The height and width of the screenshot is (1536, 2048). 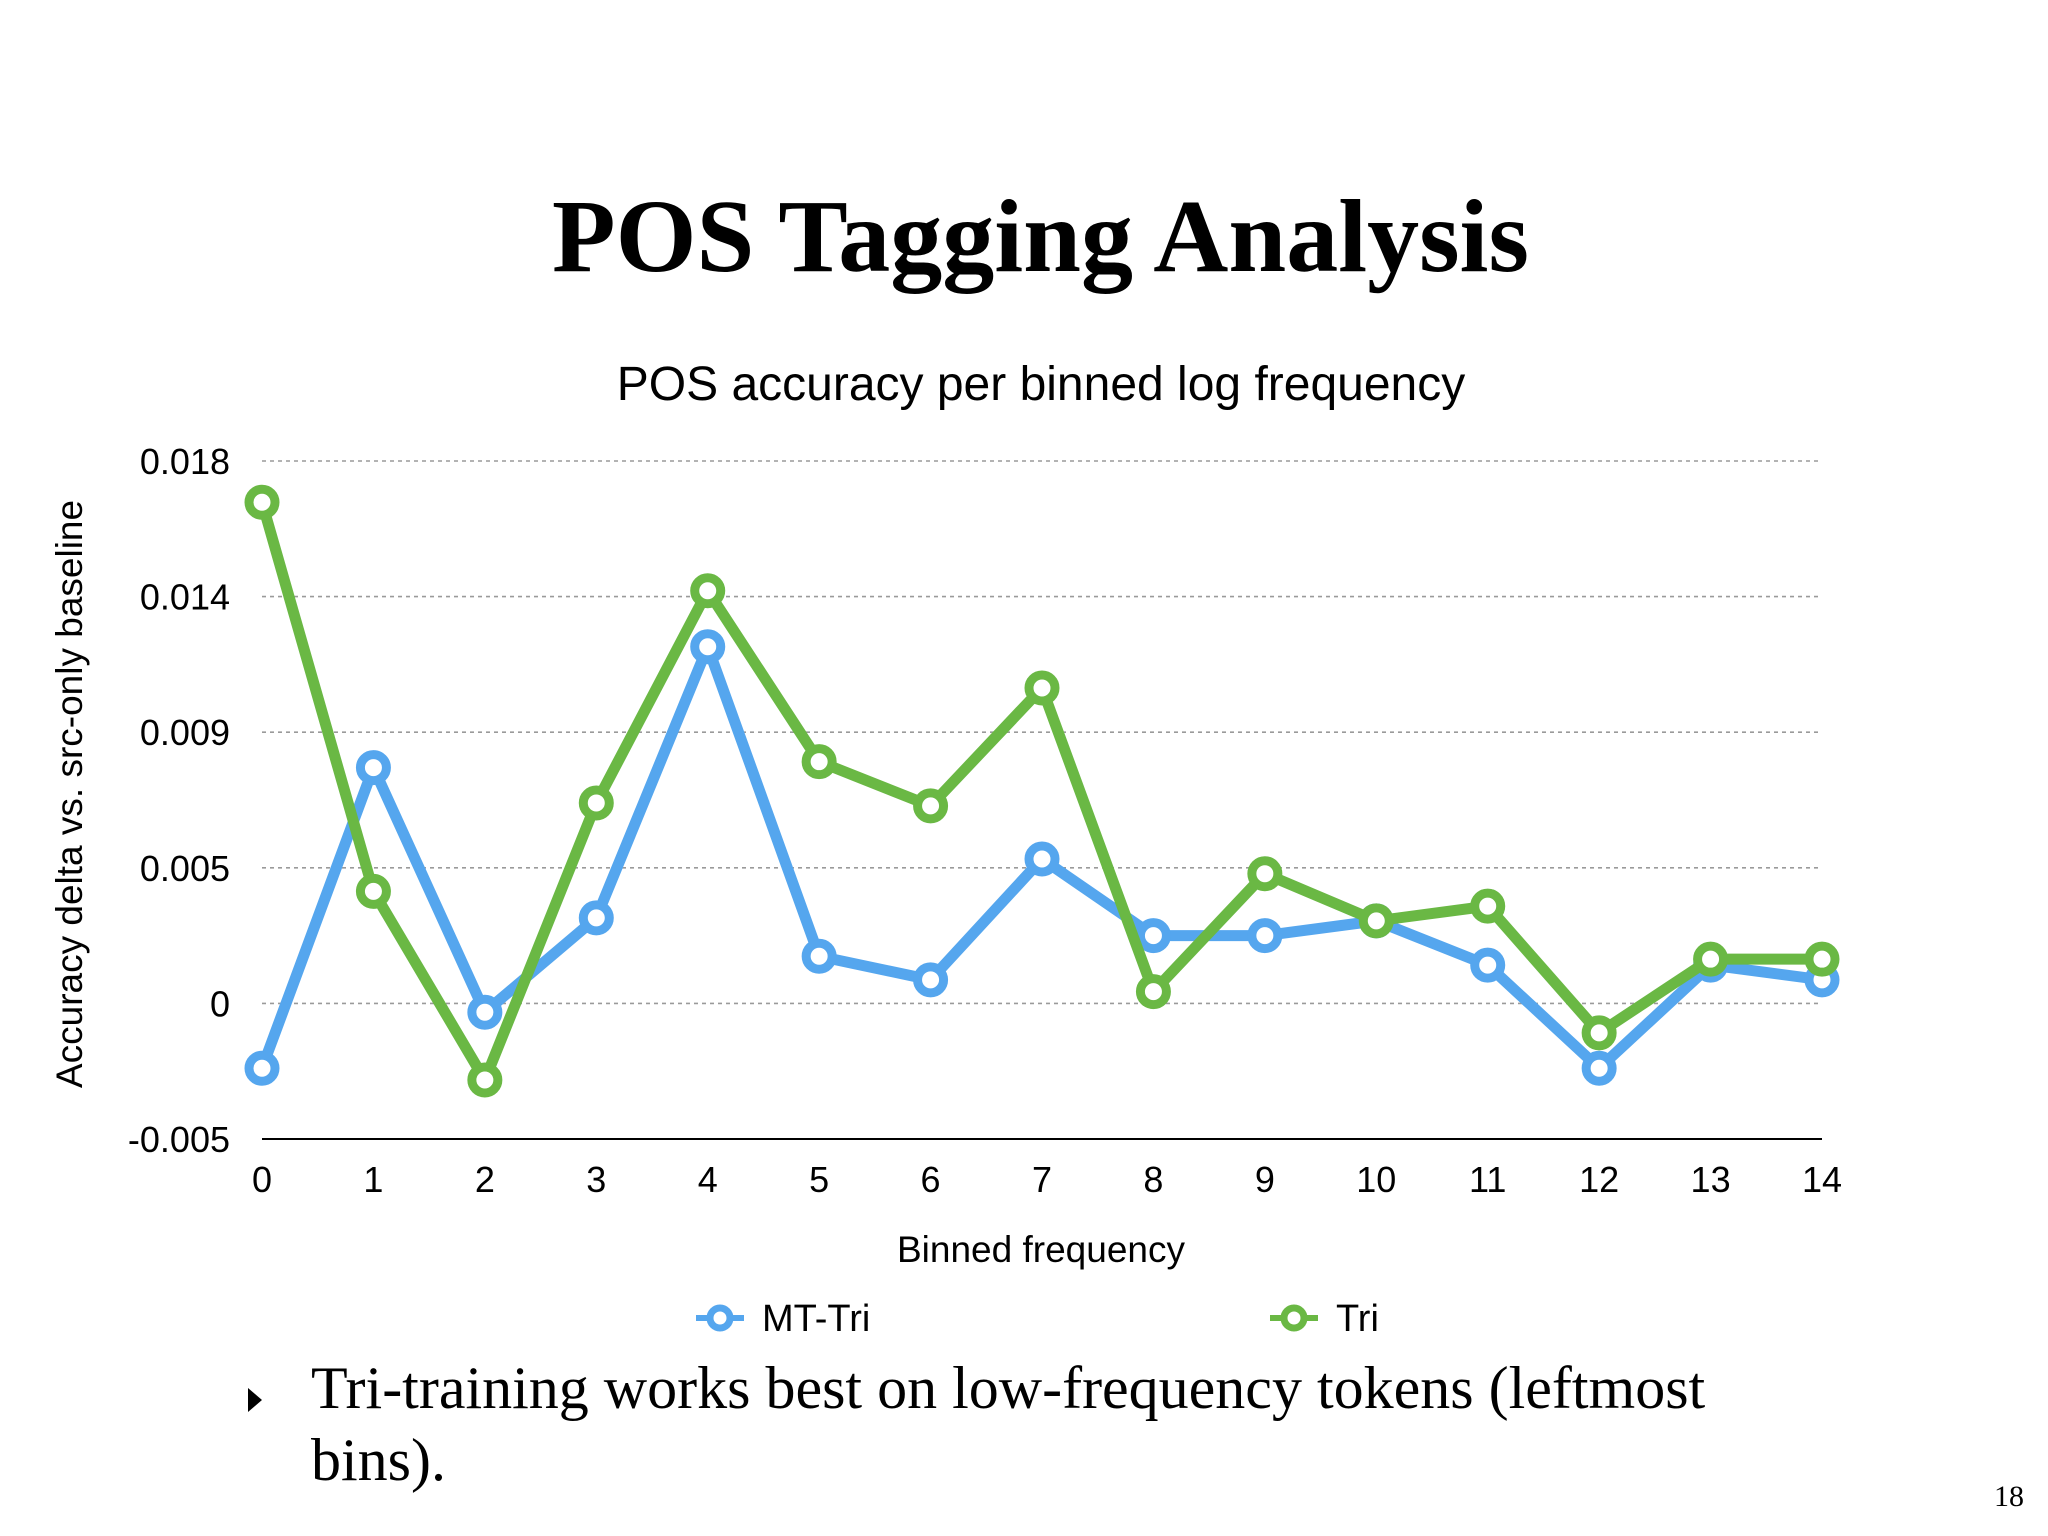 What do you see at coordinates (1822, 1179) in the screenshot?
I see `x-tick-label: 14` at bounding box center [1822, 1179].